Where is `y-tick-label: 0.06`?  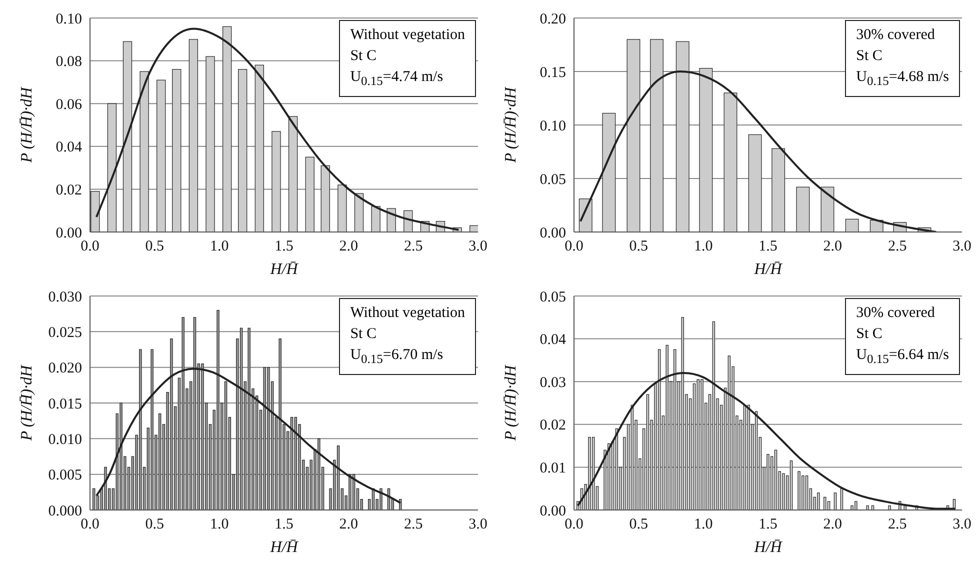
y-tick-label: 0.06 is located at coordinates (69, 104).